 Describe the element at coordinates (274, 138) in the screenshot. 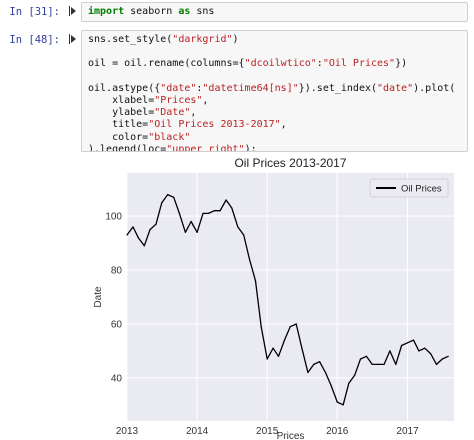

I see `code-line: color="black"` at that location.